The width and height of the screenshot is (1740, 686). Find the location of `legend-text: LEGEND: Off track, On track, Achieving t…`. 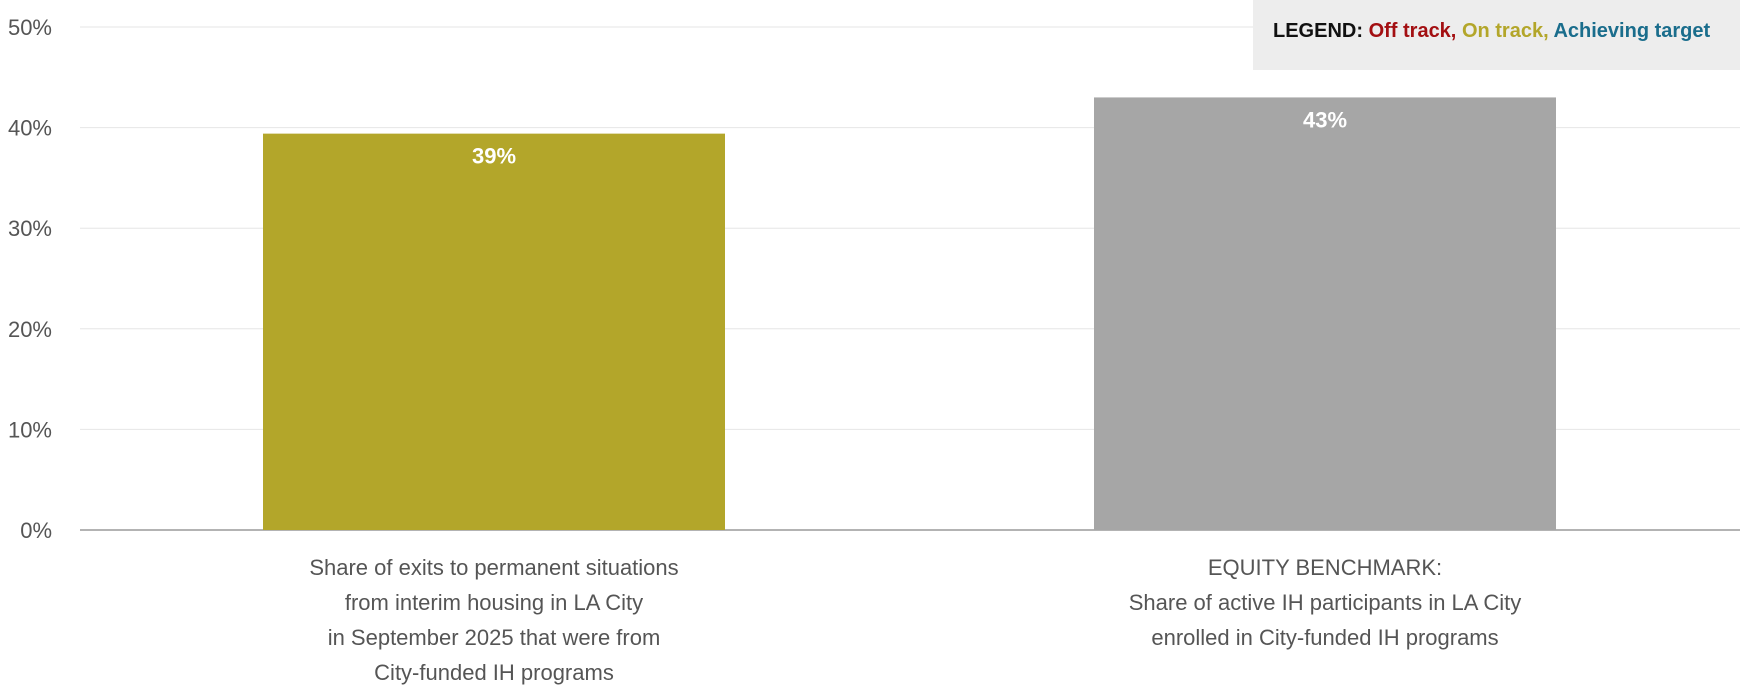

legend-text: LEGEND: Off track, On track, Achieving t… is located at coordinates (1491, 31).